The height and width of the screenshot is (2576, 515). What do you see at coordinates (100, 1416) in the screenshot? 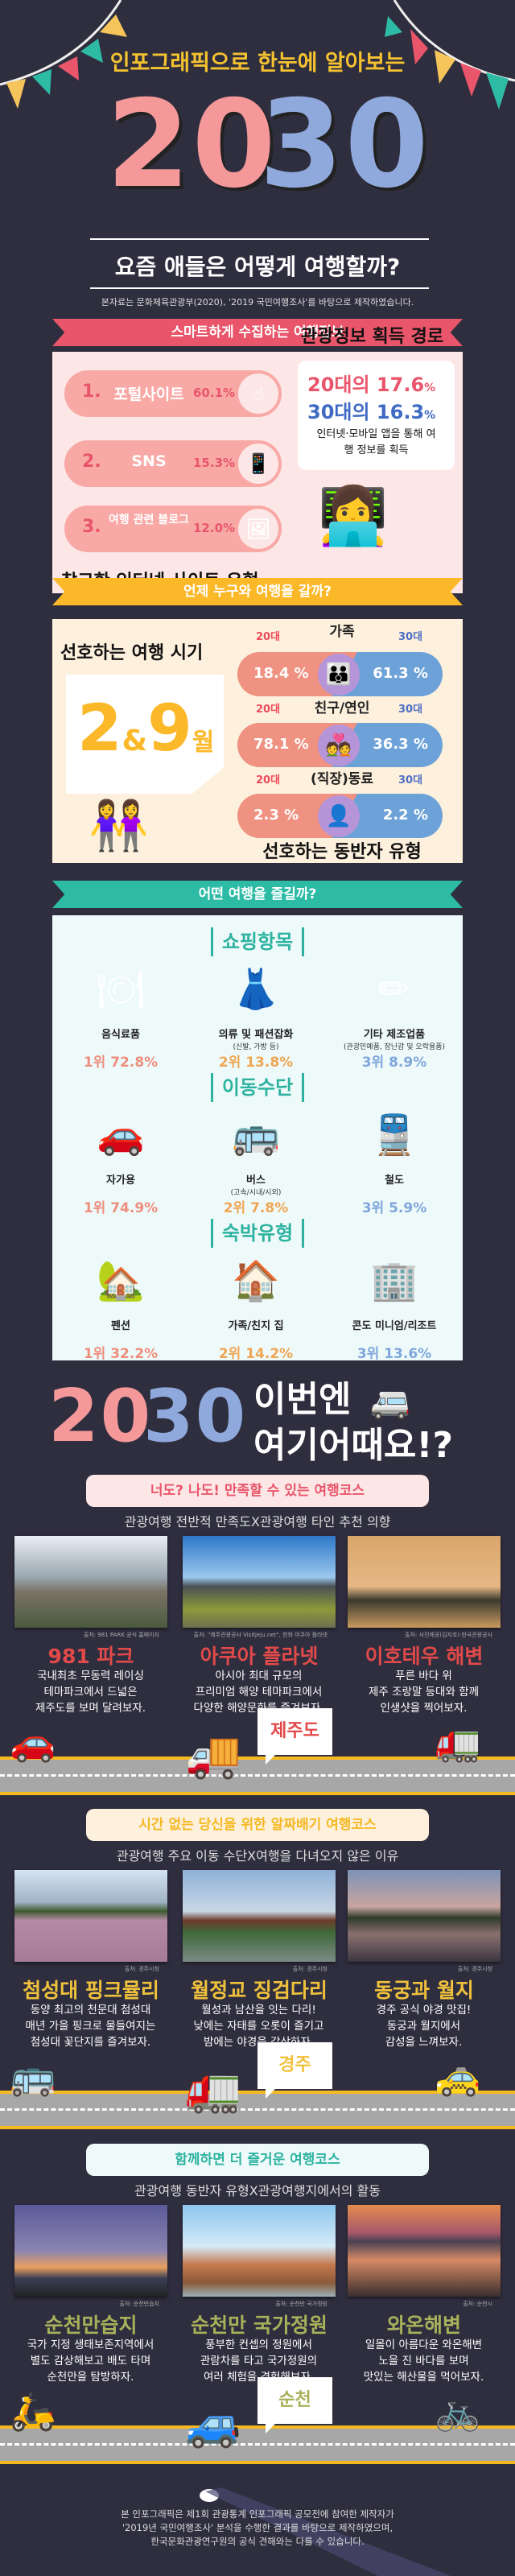
I see `subtitle-20: 20` at bounding box center [100, 1416].